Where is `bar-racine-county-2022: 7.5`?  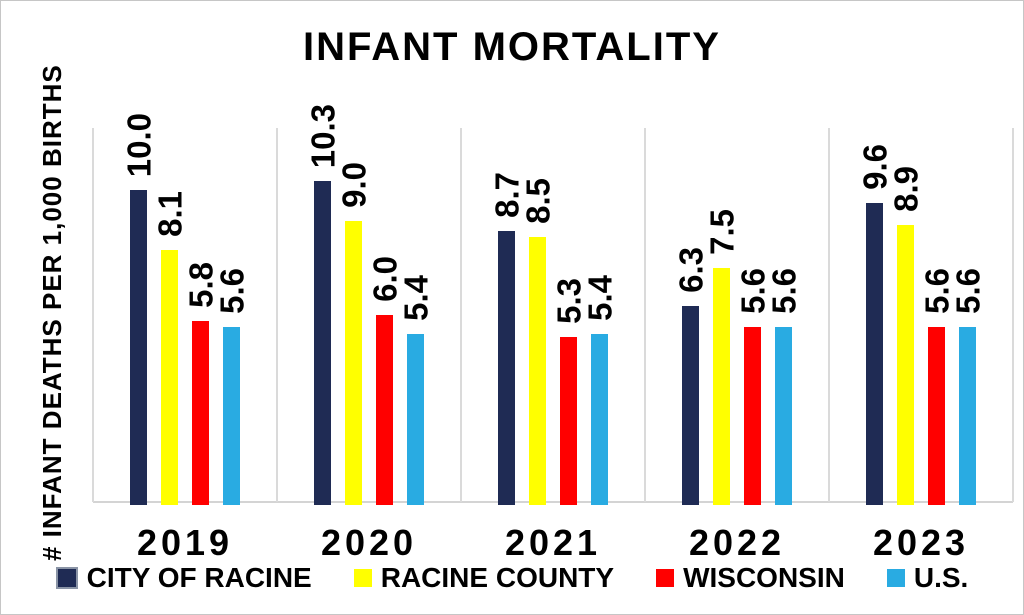 bar-racine-county-2022: 7.5 is located at coordinates (721, 357).